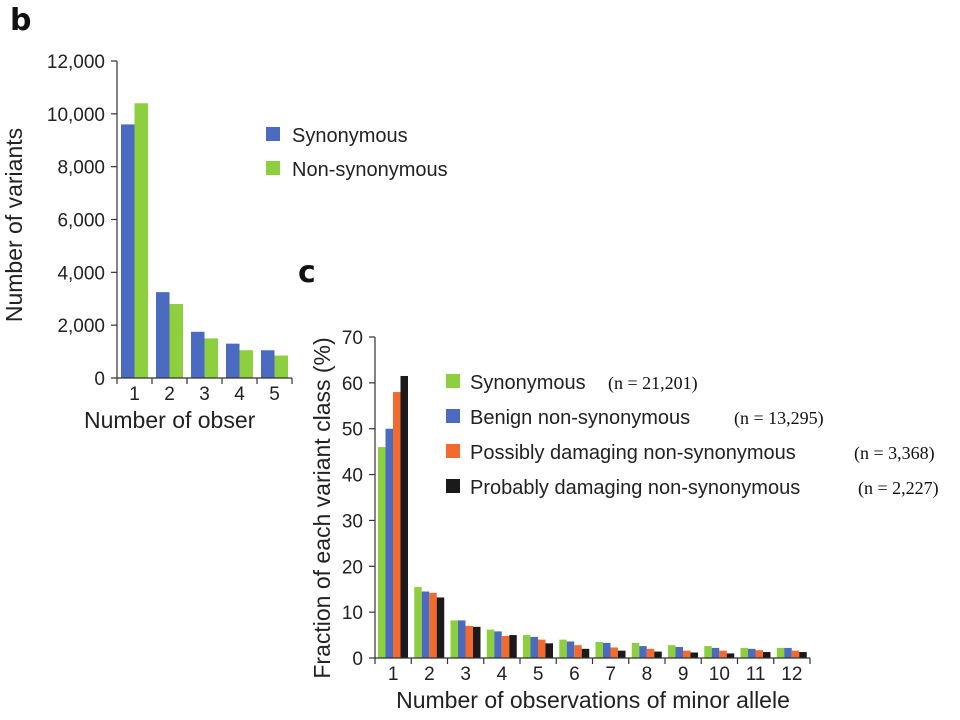  What do you see at coordinates (204, 241) in the screenshot?
I see `panel-b-bars` at bounding box center [204, 241].